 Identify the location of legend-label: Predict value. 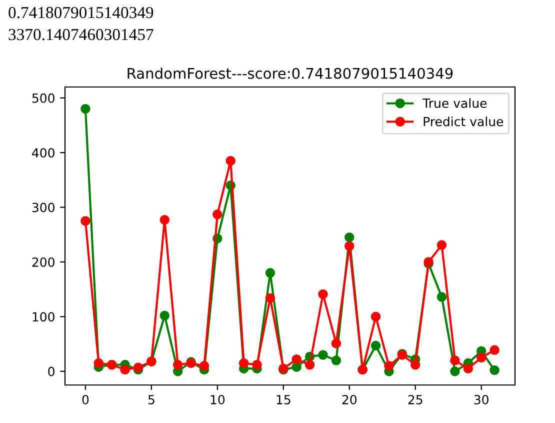
(464, 121).